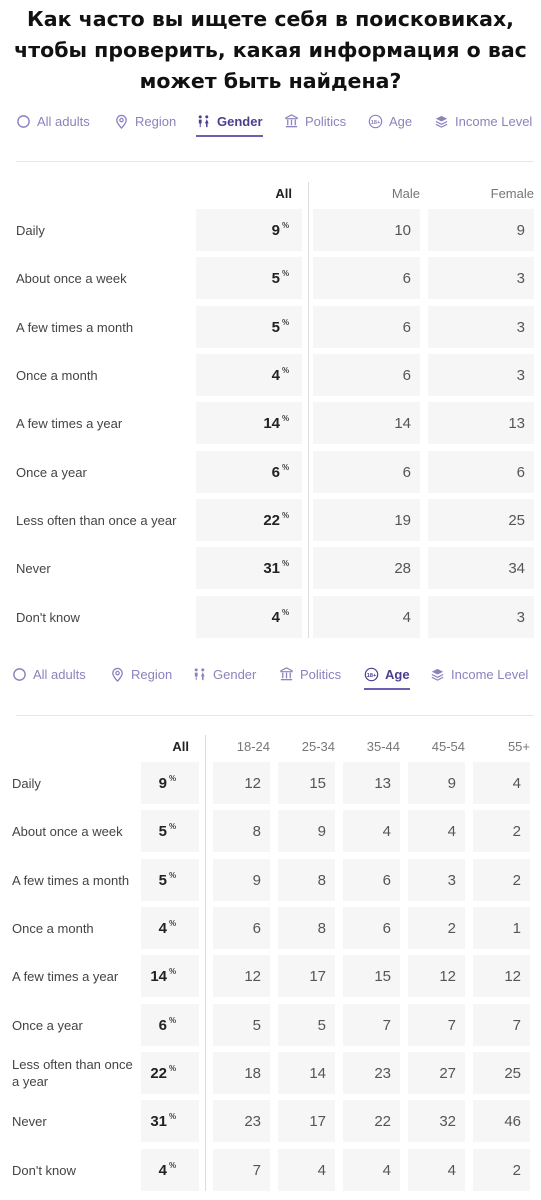  I want to click on all-value: 4, so click(162, 928).